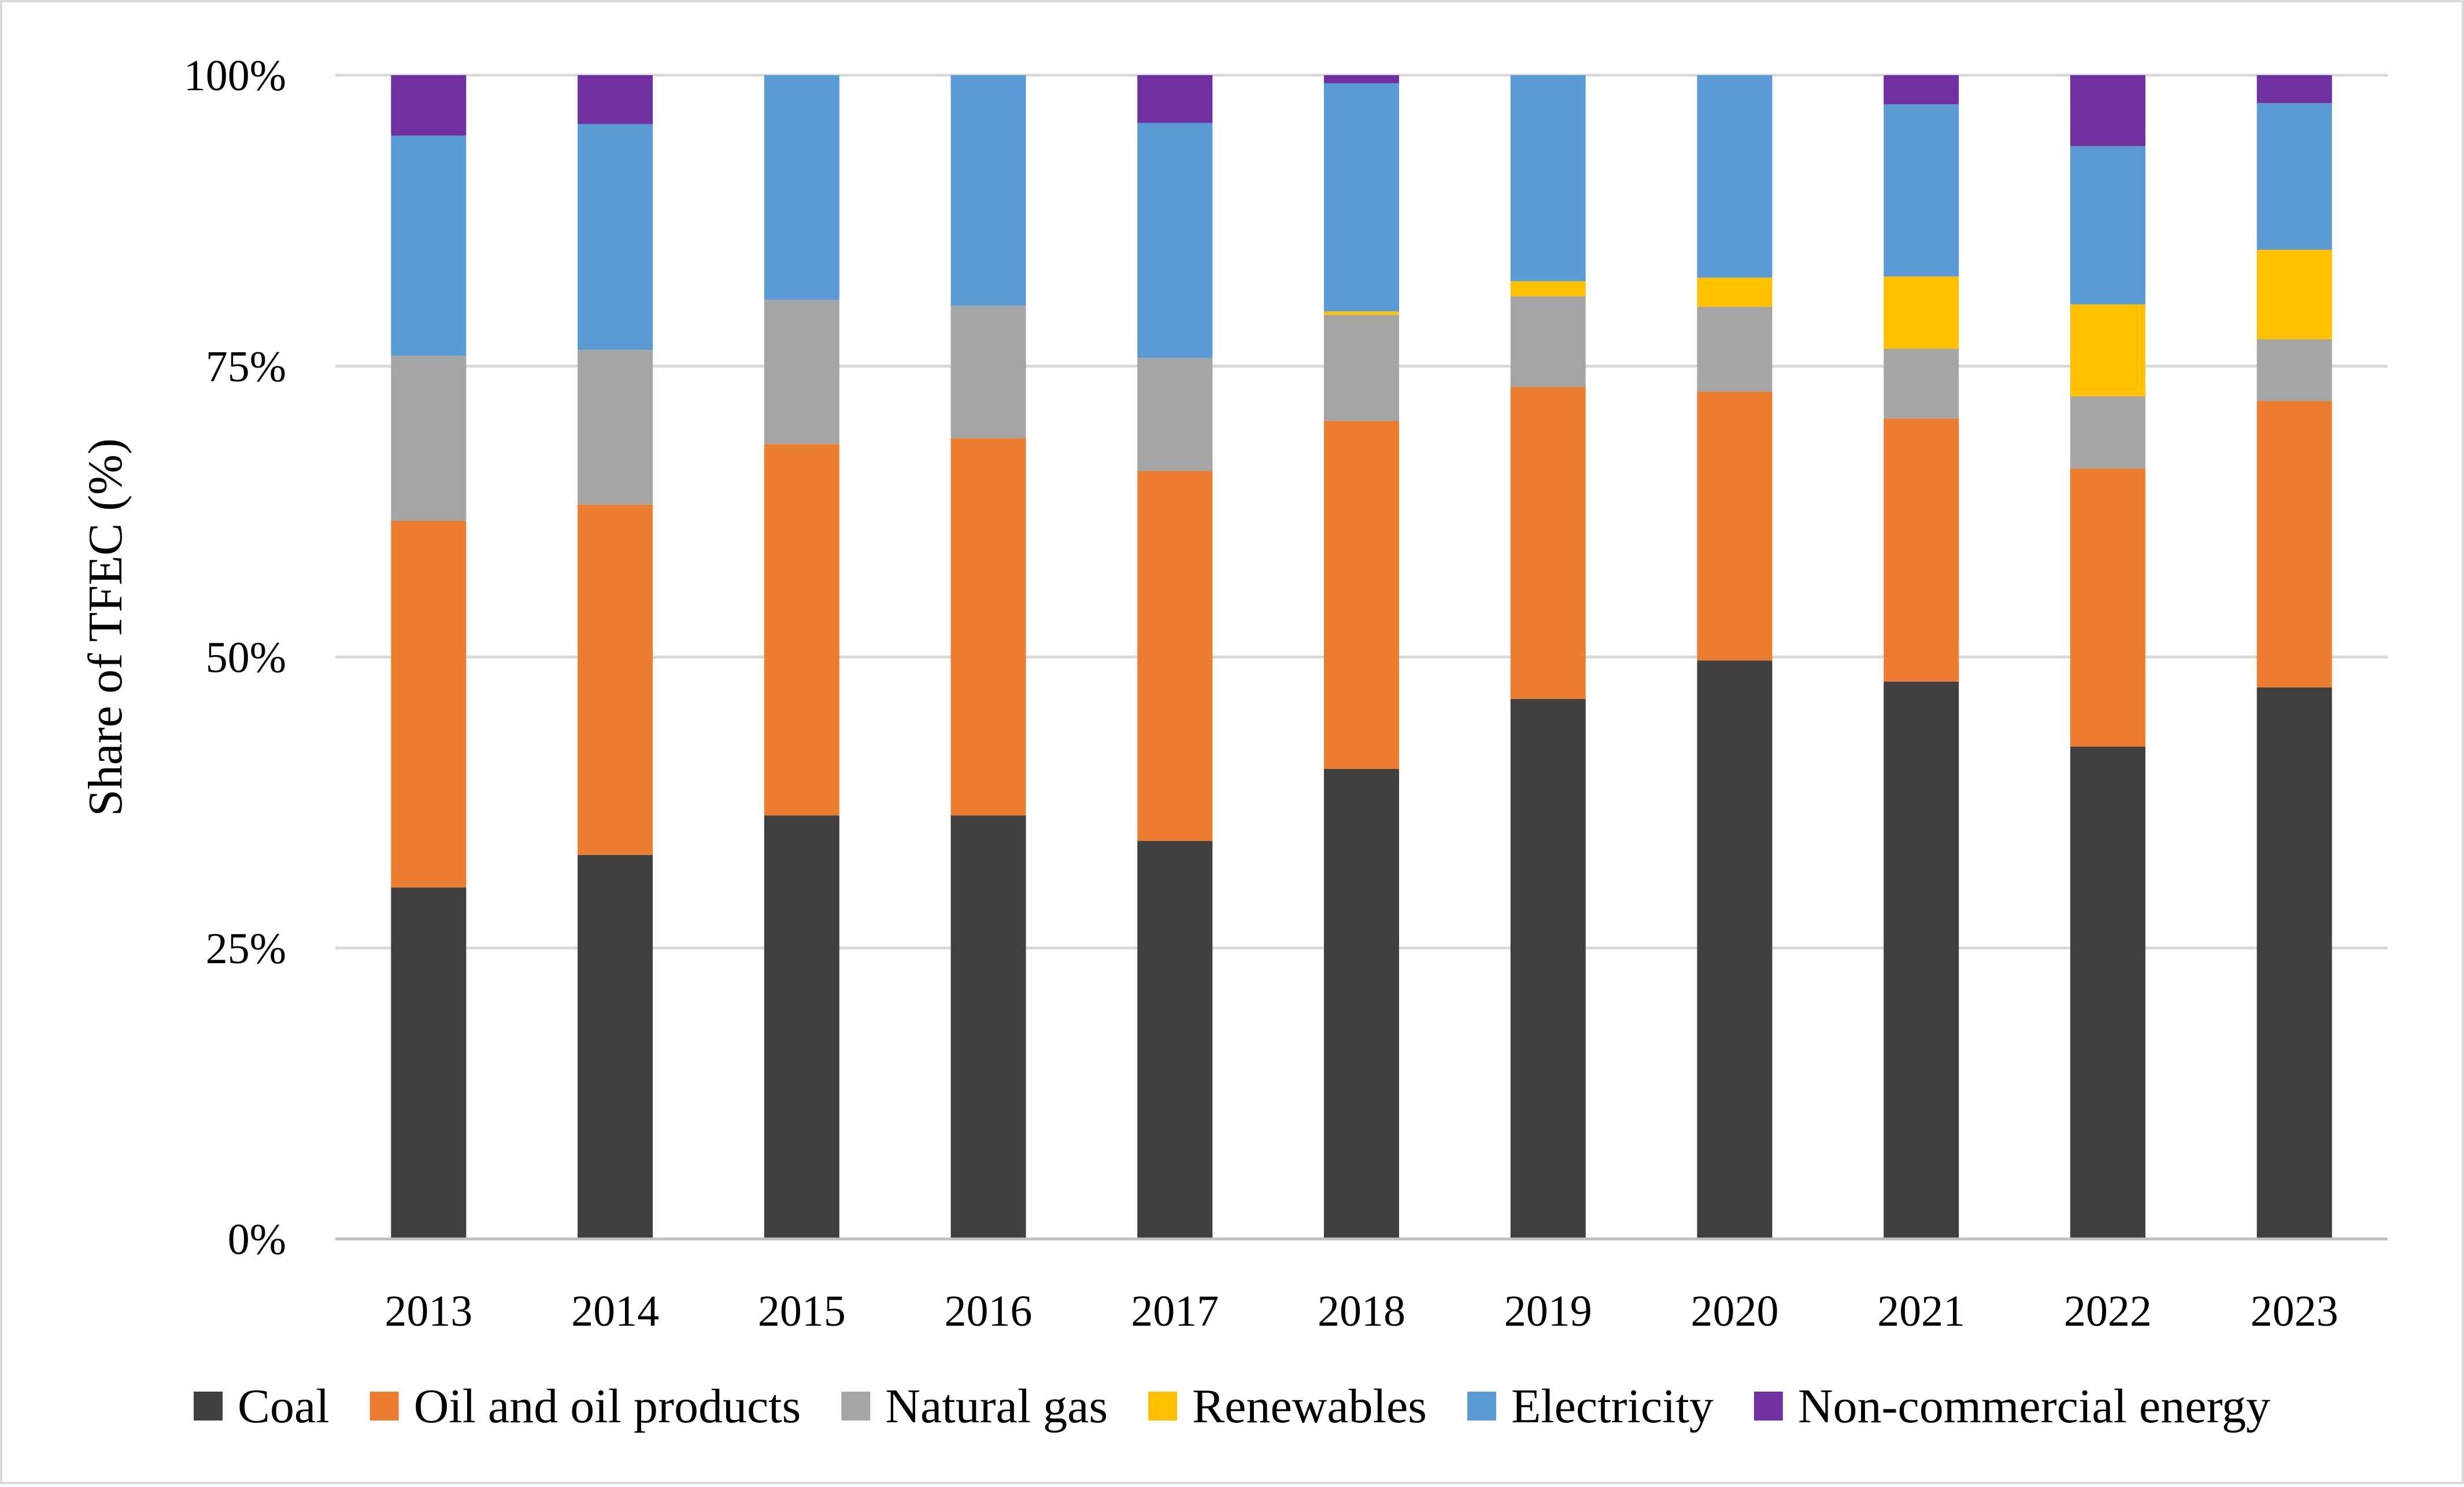 The height and width of the screenshot is (1487, 2464). I want to click on y-tick-label: 0%, so click(257, 1239).